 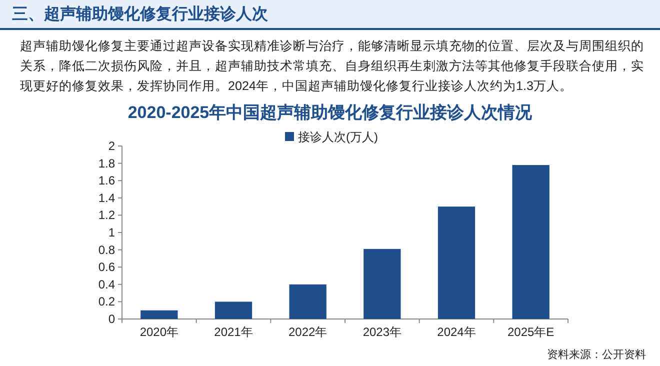 What do you see at coordinates (530, 332) in the screenshot?
I see `x-tick-label: 2025年E` at bounding box center [530, 332].